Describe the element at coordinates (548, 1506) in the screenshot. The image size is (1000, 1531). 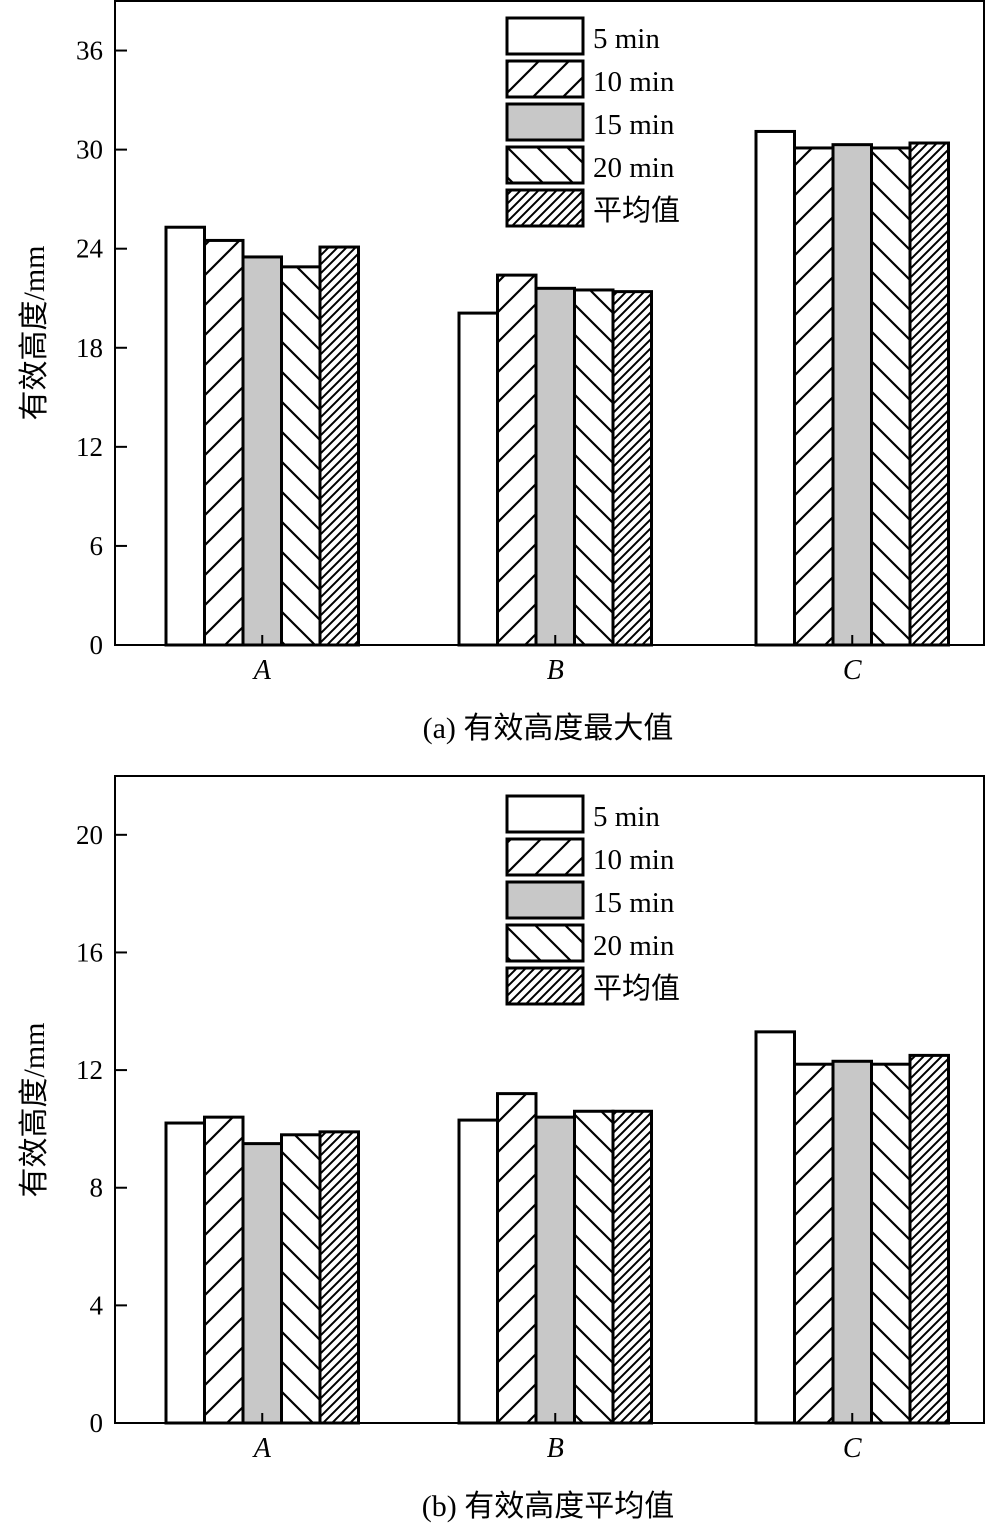
I see `chart-caption: (b) 有效高度平均值` at that location.